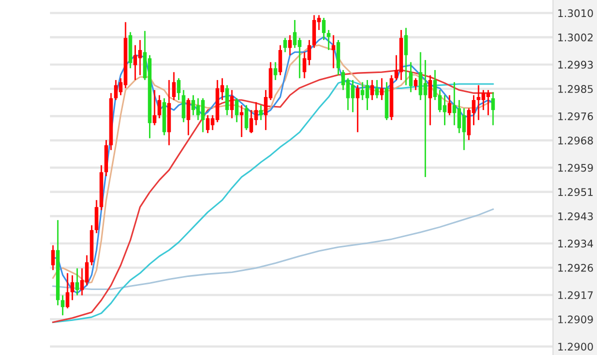 The width and height of the screenshot is (597, 355). Describe the element at coordinates (575, 89) in the screenshot. I see `y-tick-label: 1.2985` at that location.